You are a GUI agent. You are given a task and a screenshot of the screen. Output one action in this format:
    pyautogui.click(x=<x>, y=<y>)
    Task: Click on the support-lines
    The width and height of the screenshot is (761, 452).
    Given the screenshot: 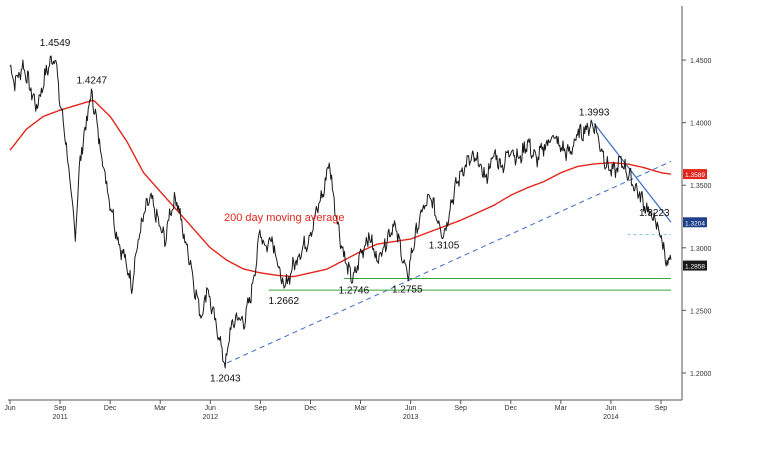 What is the action you would take?
    pyautogui.click(x=469, y=262)
    